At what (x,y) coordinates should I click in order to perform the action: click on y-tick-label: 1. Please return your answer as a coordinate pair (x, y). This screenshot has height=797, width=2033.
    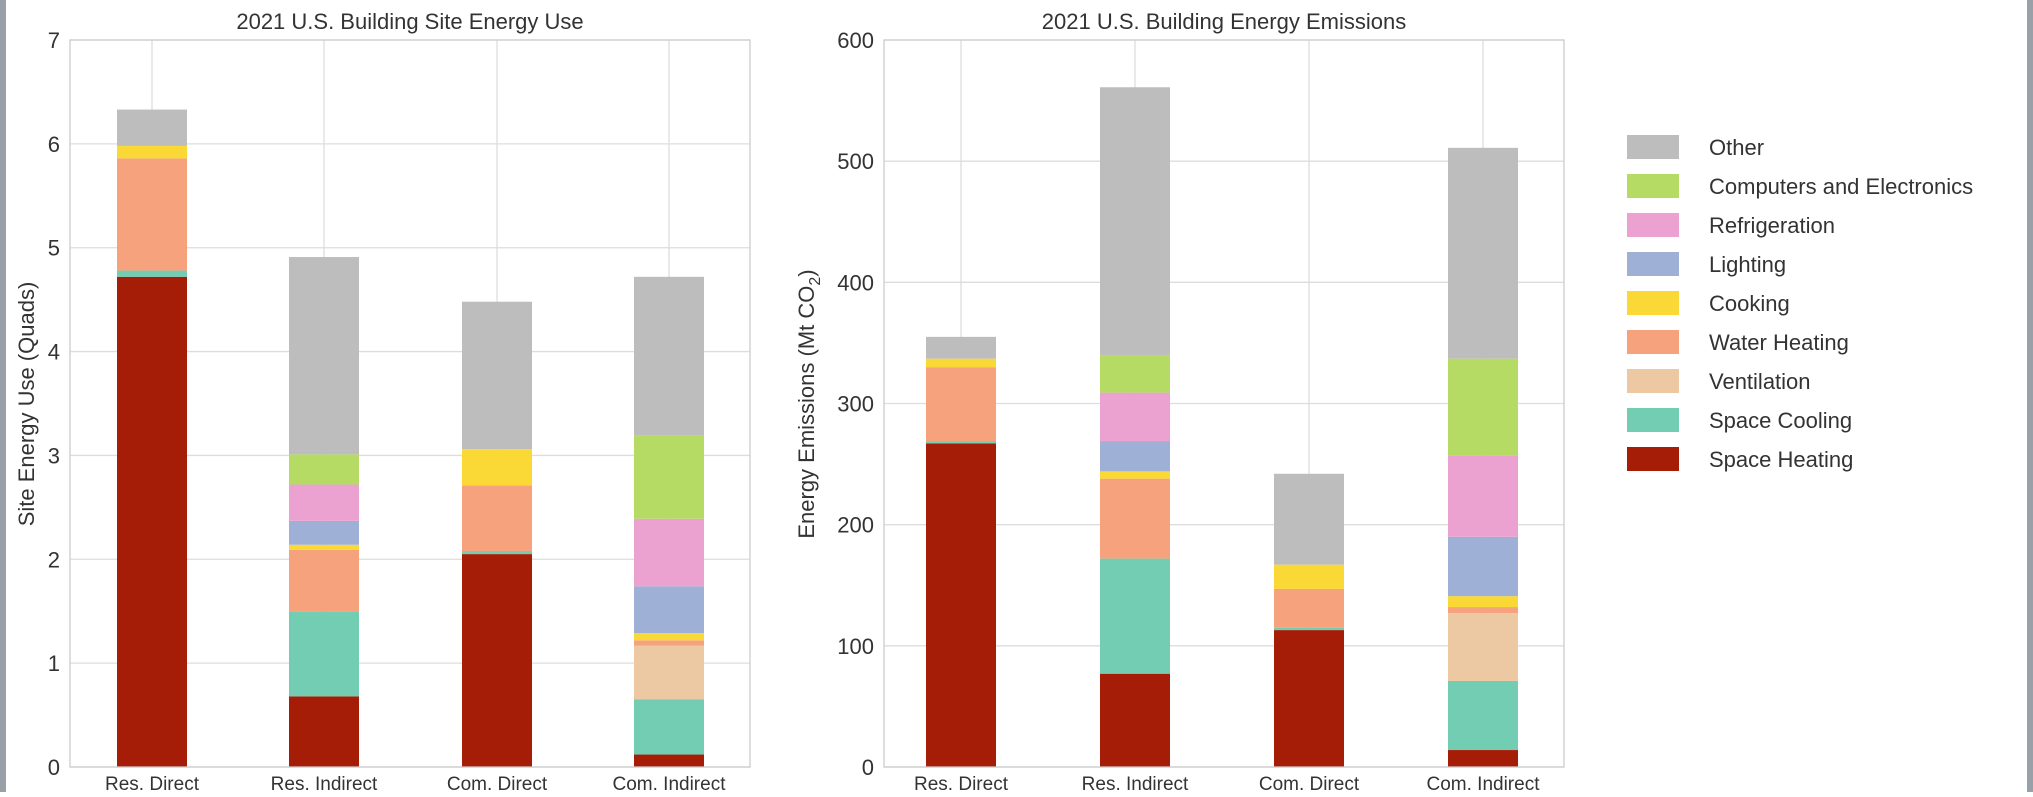
    Looking at the image, I should click on (54, 663).